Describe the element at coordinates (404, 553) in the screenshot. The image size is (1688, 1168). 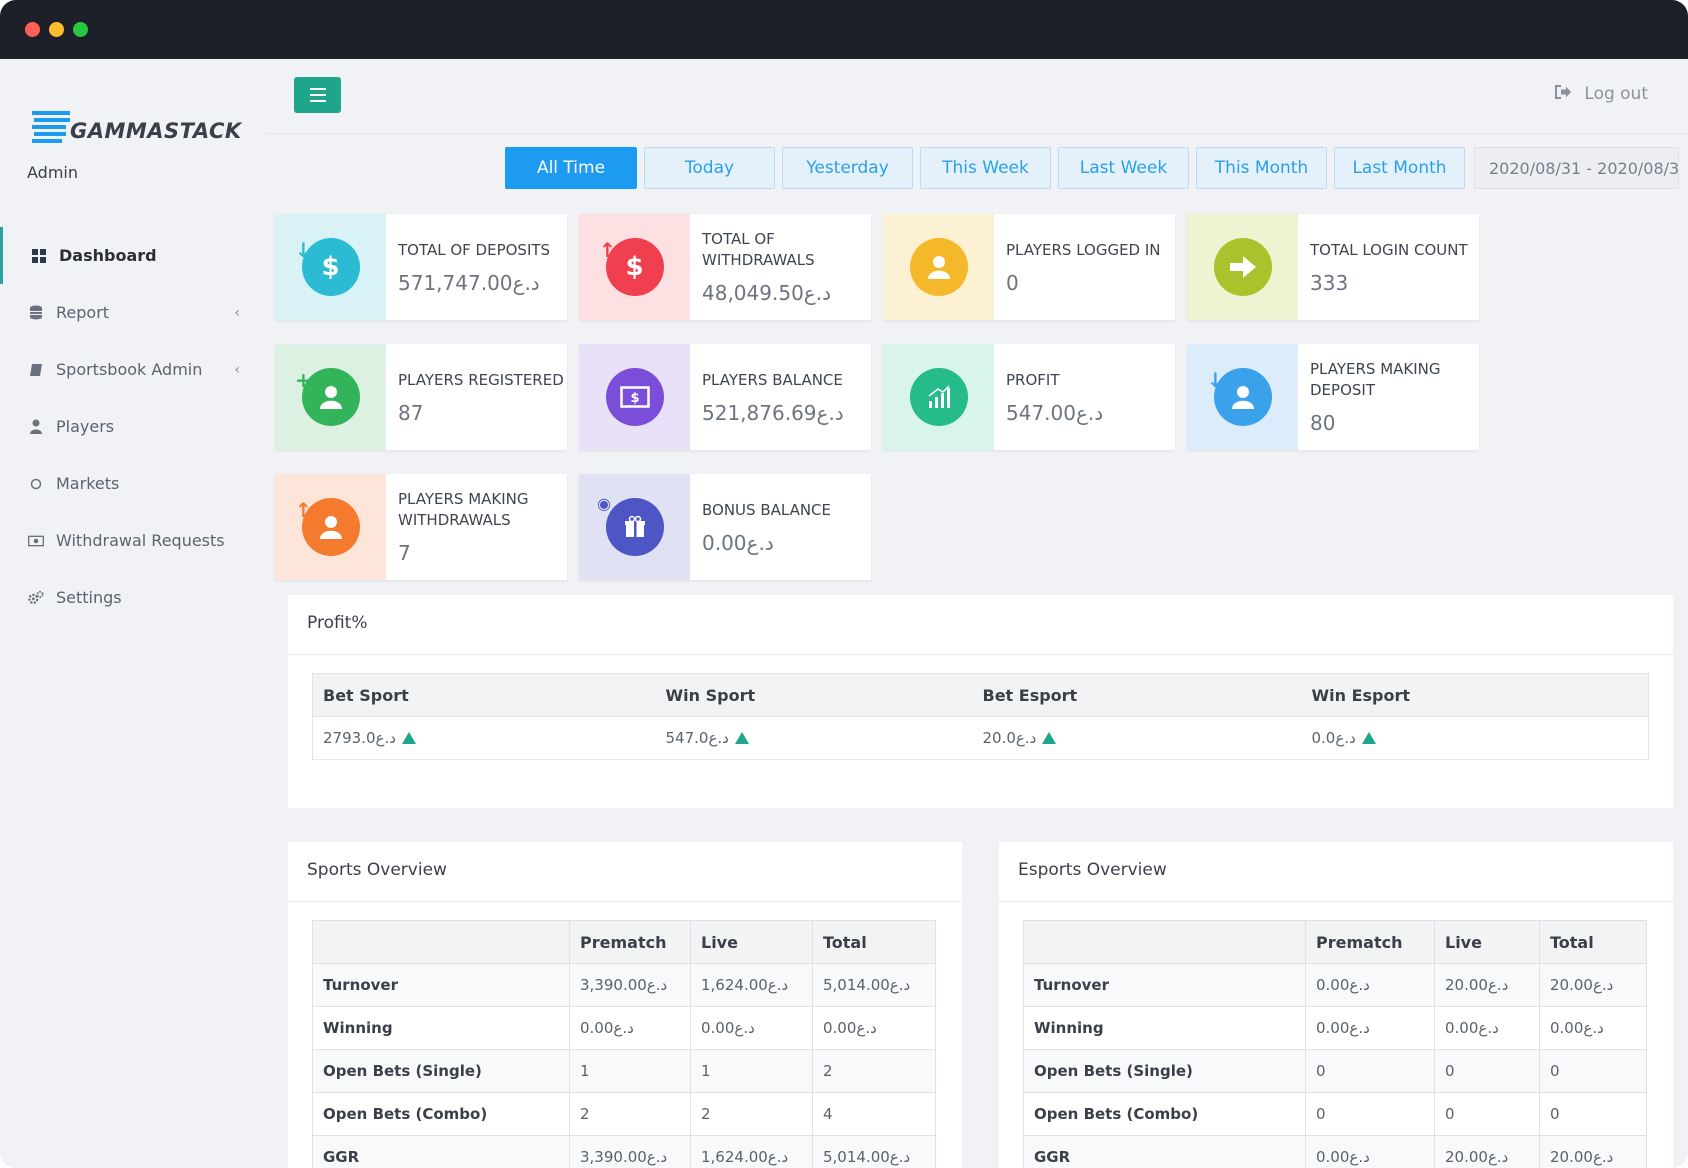
I see `stat-value: 7` at that location.